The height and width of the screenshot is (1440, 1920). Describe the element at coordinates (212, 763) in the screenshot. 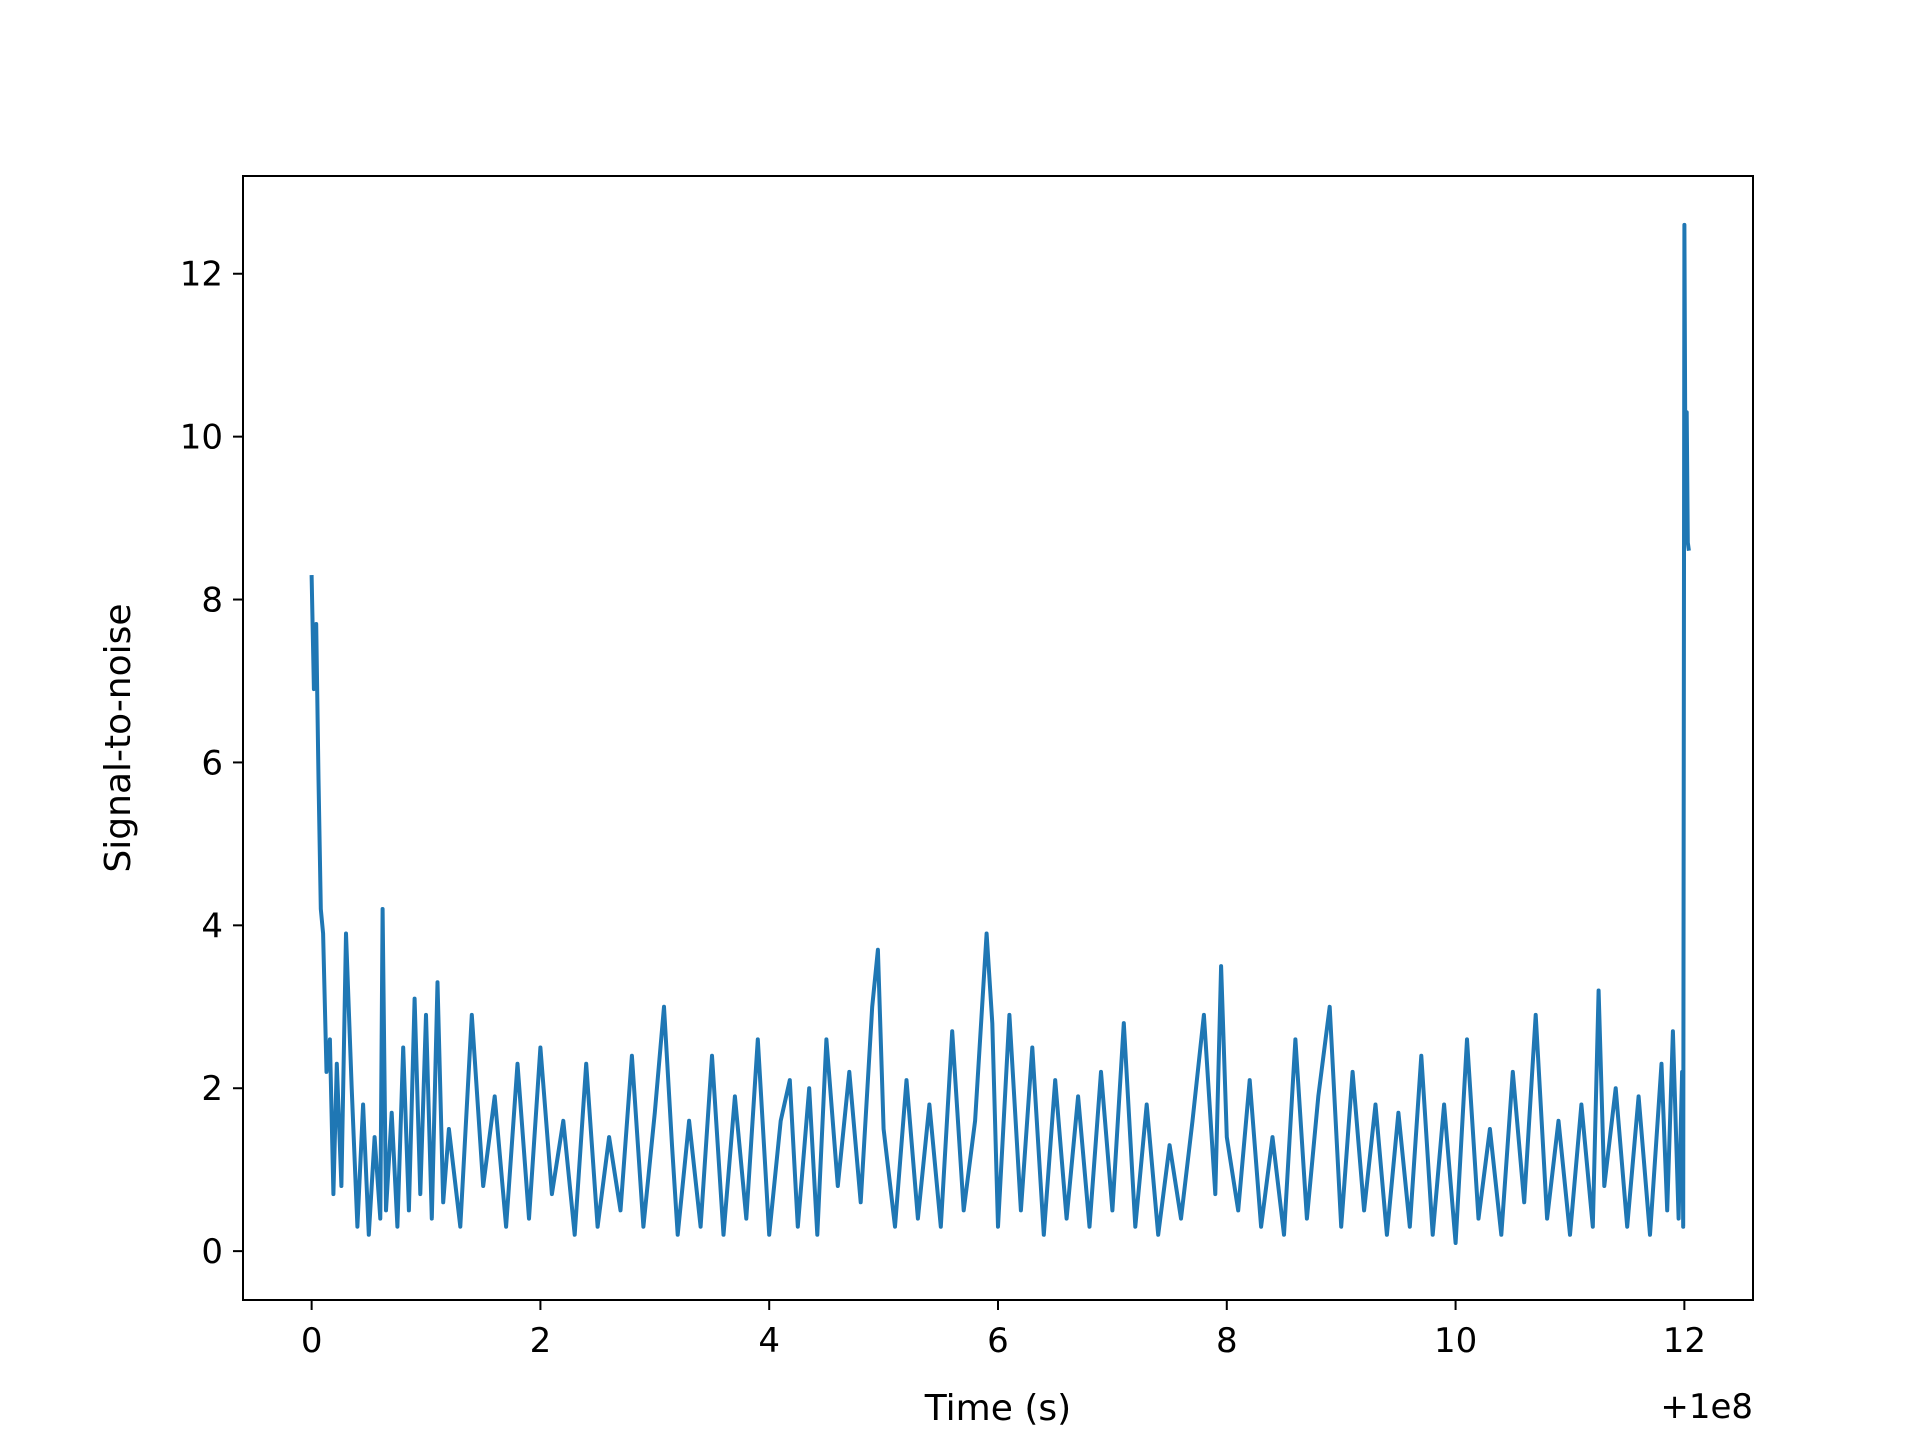

I see `y-tick-label: 6` at that location.